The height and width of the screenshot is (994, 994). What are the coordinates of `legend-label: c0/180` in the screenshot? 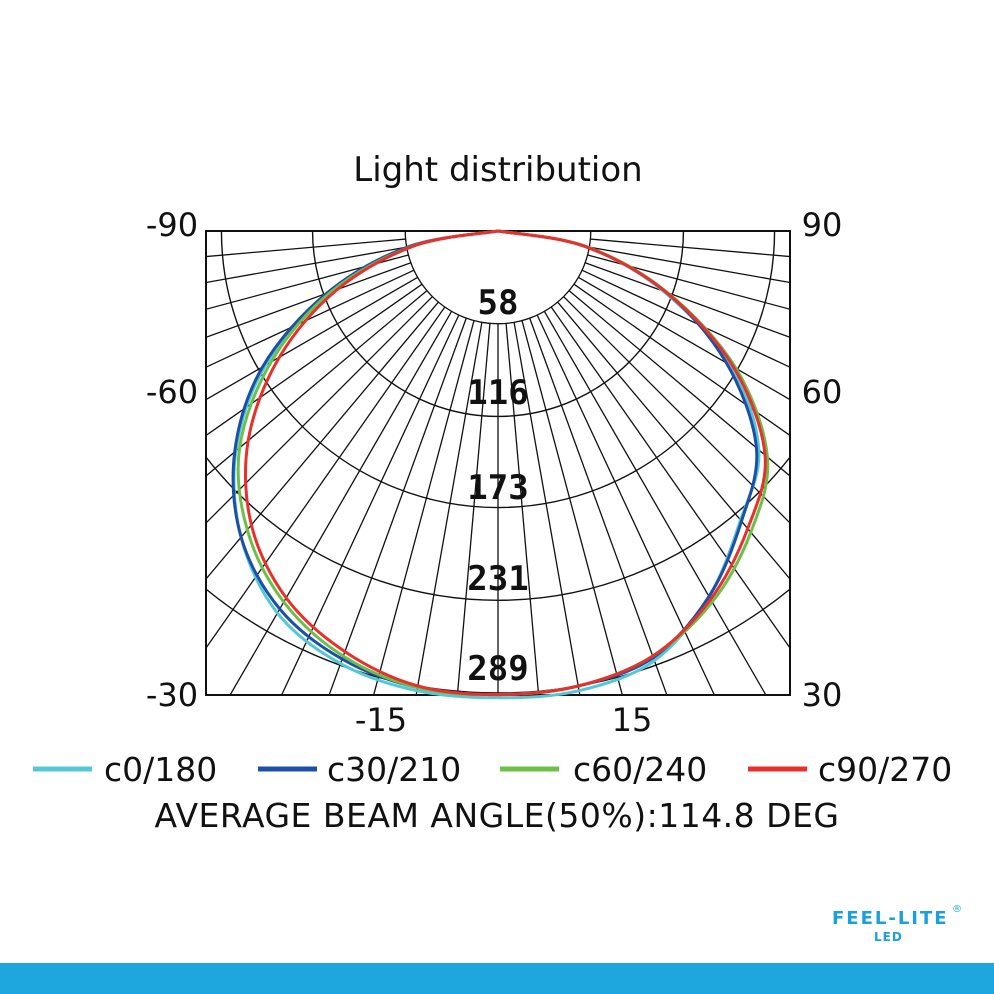 It's located at (160, 769).